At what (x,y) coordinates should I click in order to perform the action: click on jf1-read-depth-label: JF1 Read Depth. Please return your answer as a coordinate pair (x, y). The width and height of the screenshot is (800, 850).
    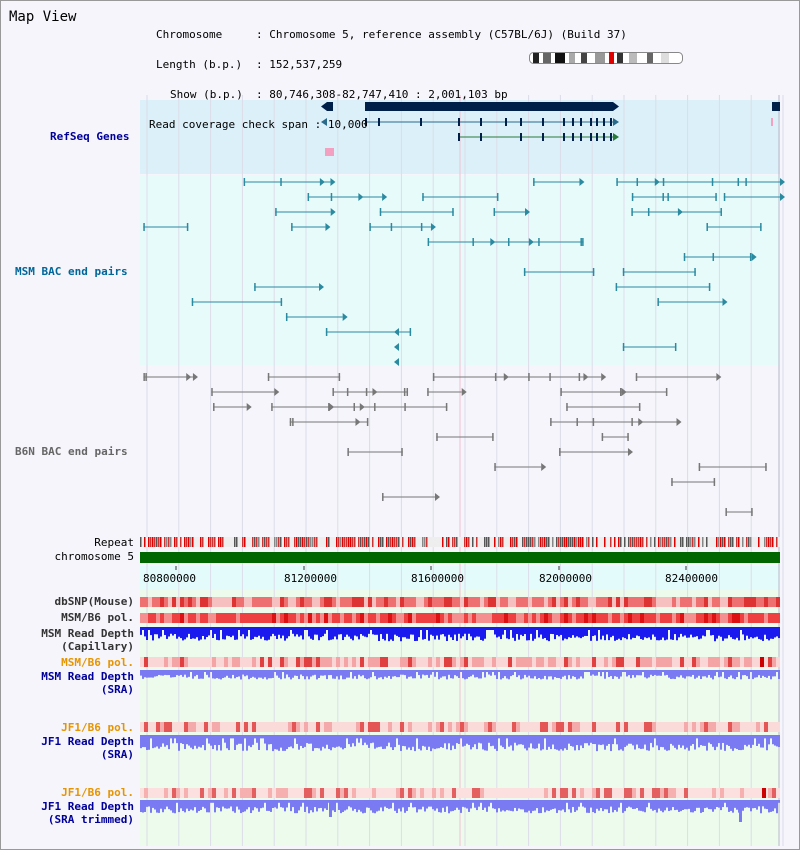
    Looking at the image, I should click on (87, 741).